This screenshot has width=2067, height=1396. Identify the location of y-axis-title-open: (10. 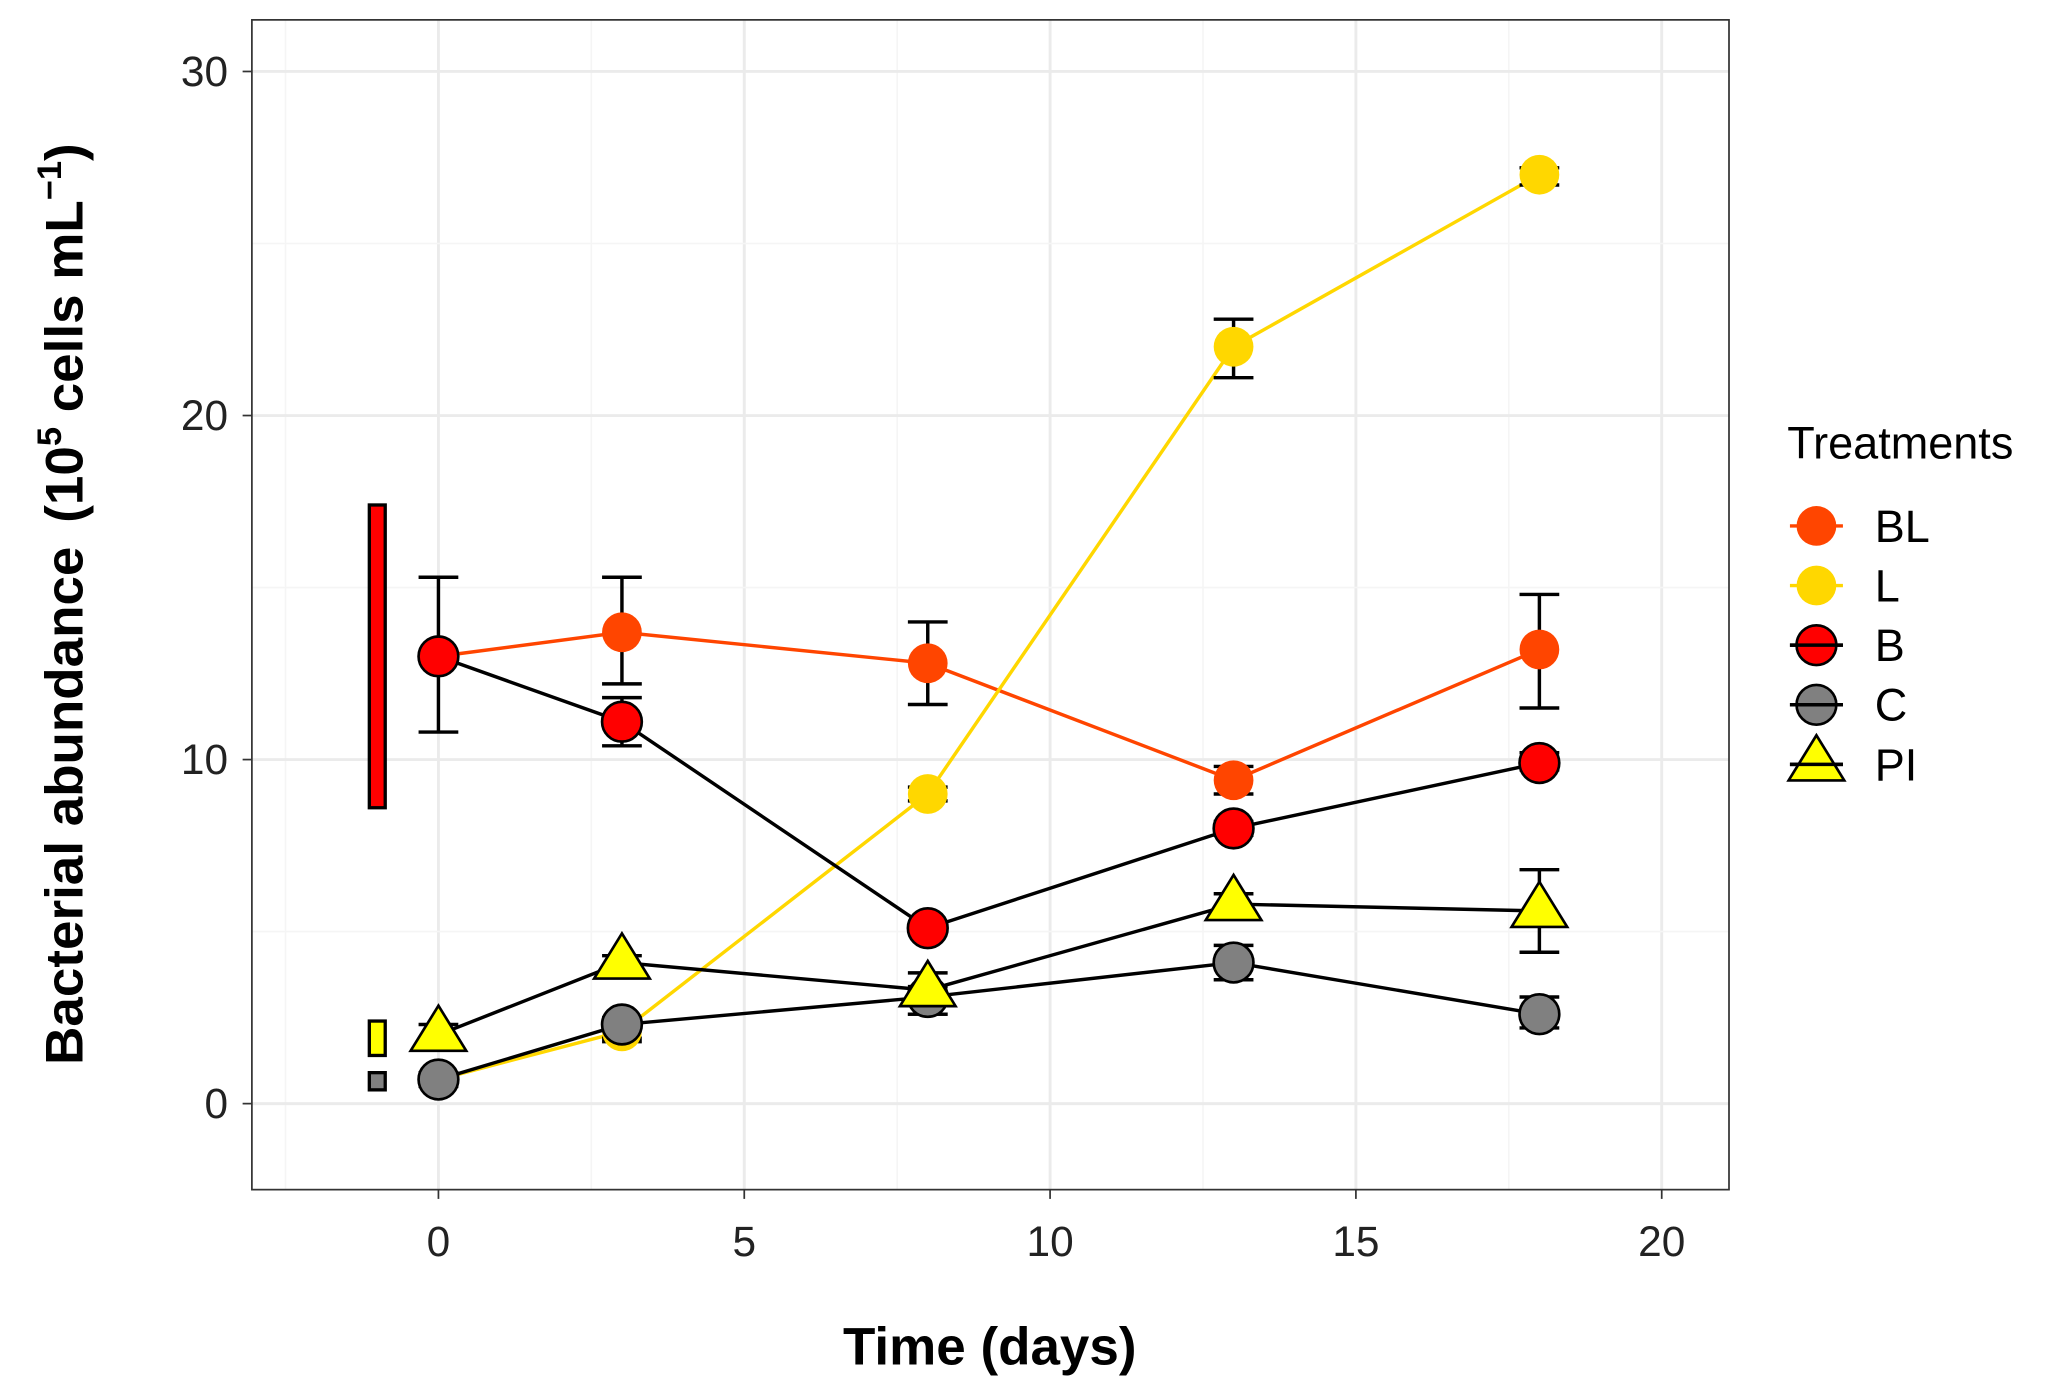
(64, 484).